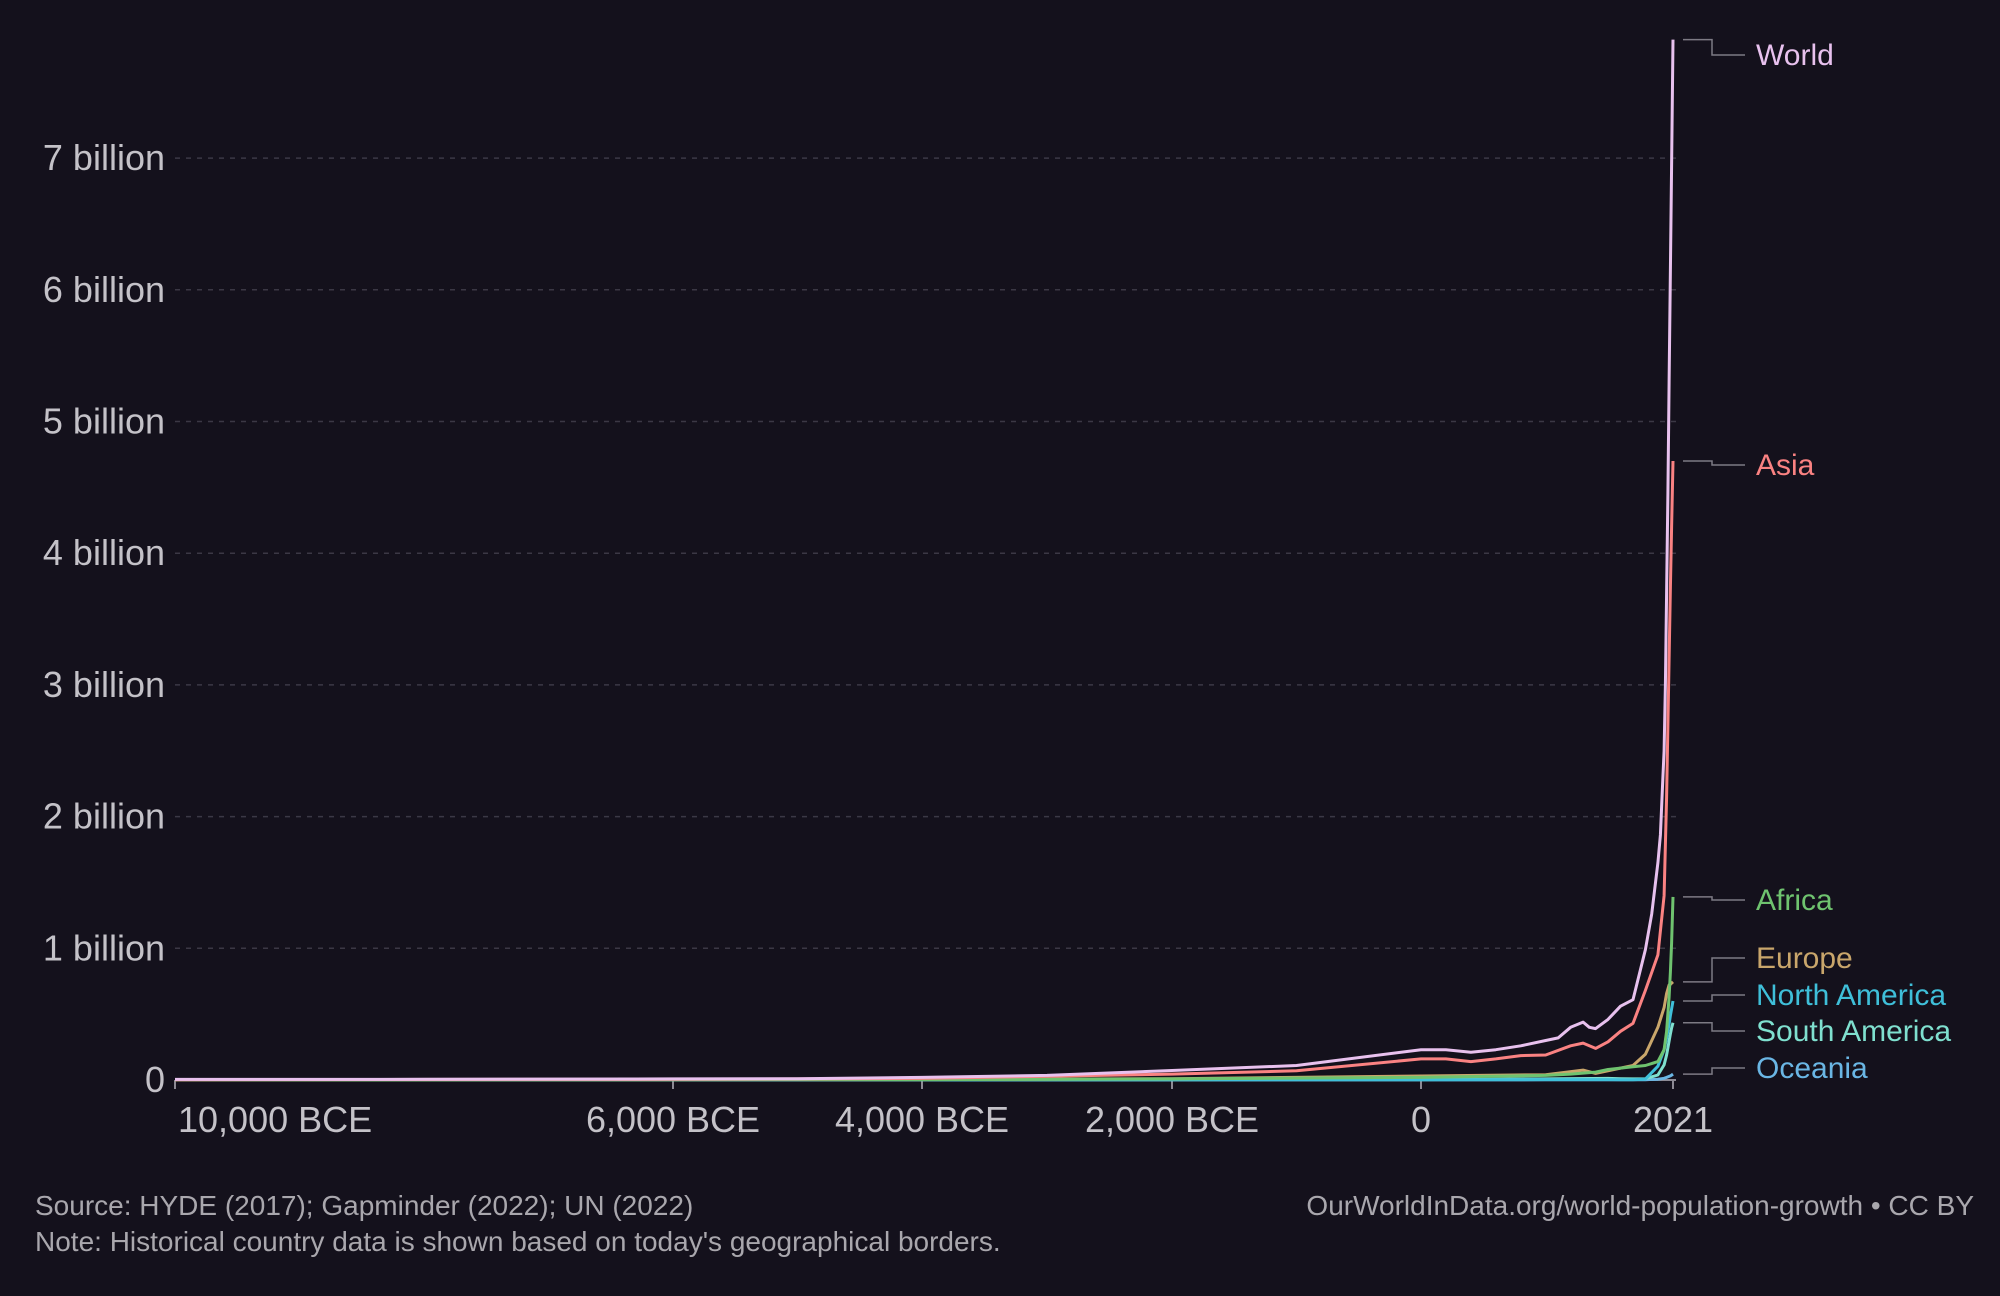  Describe the element at coordinates (1785, 465) in the screenshot. I see `series-label-asia: Asia` at that location.